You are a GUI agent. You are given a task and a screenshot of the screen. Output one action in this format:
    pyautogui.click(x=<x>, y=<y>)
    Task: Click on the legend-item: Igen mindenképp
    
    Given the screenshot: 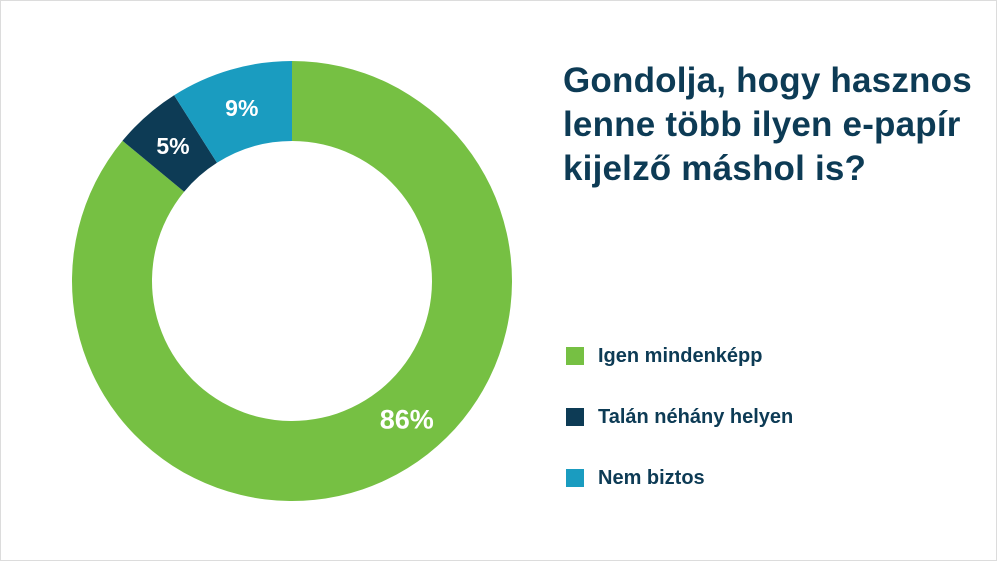 What is the action you would take?
    pyautogui.click(x=679, y=356)
    